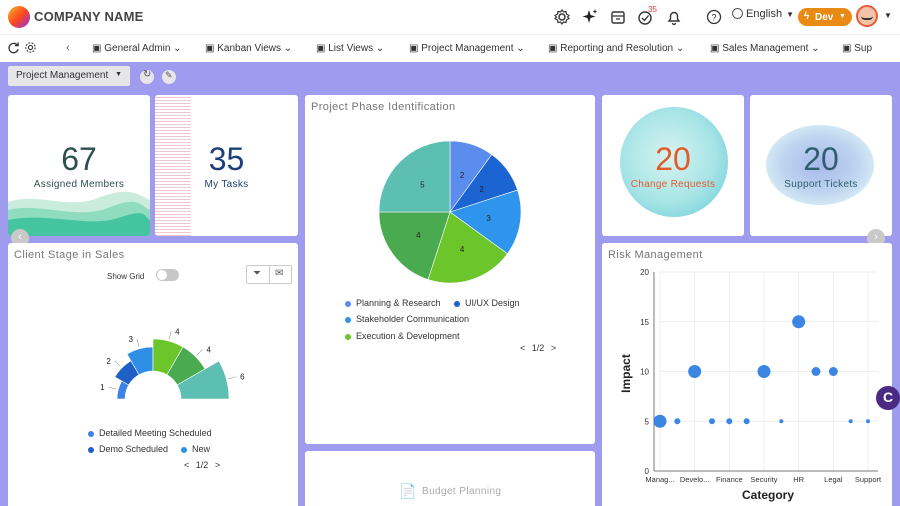 The image size is (900, 506). Describe the element at coordinates (842, 16) in the screenshot. I see `chevron-down-icon: ▼` at that location.